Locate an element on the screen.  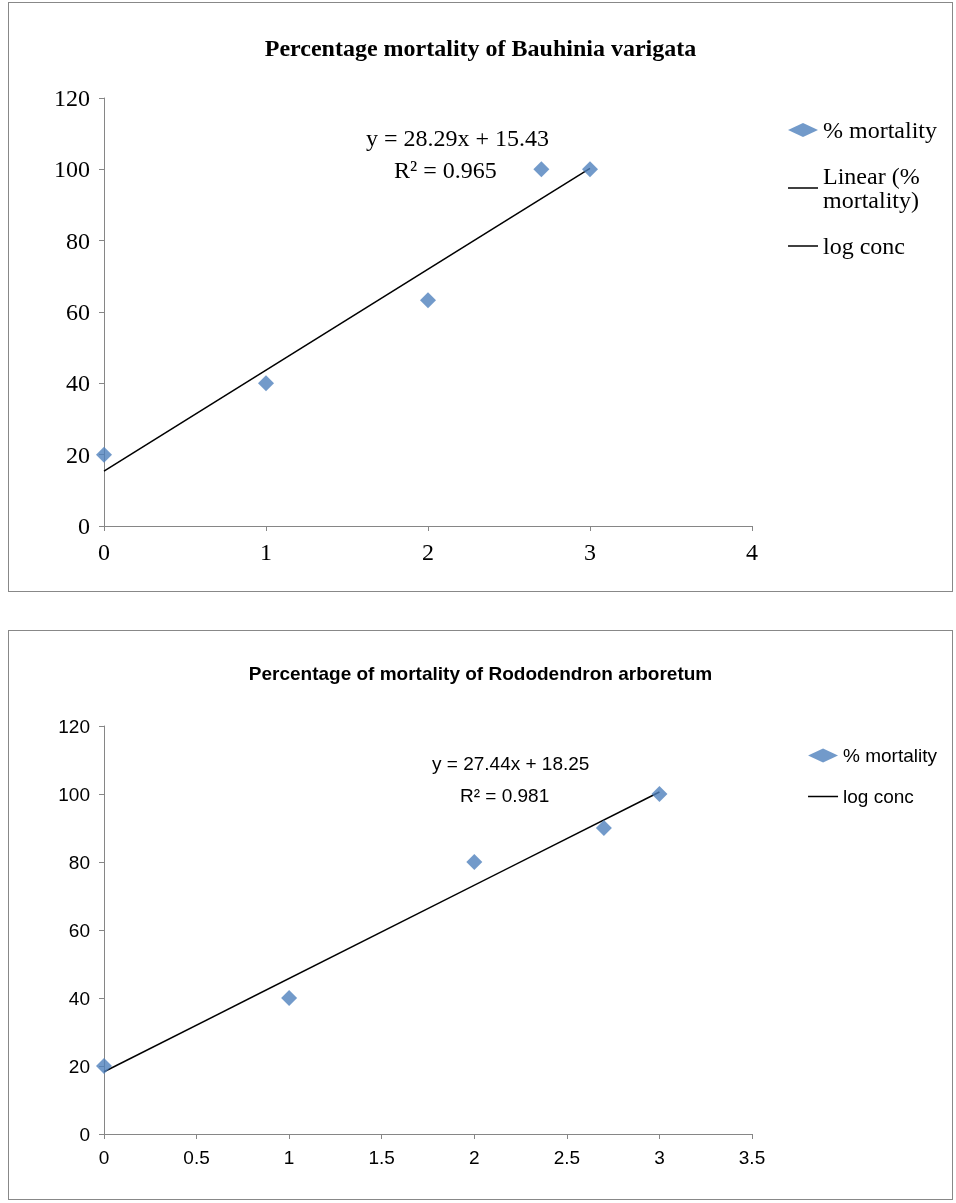
chart-title: Percentage mortality of Bauhinia varigata is located at coordinates (480, 48).